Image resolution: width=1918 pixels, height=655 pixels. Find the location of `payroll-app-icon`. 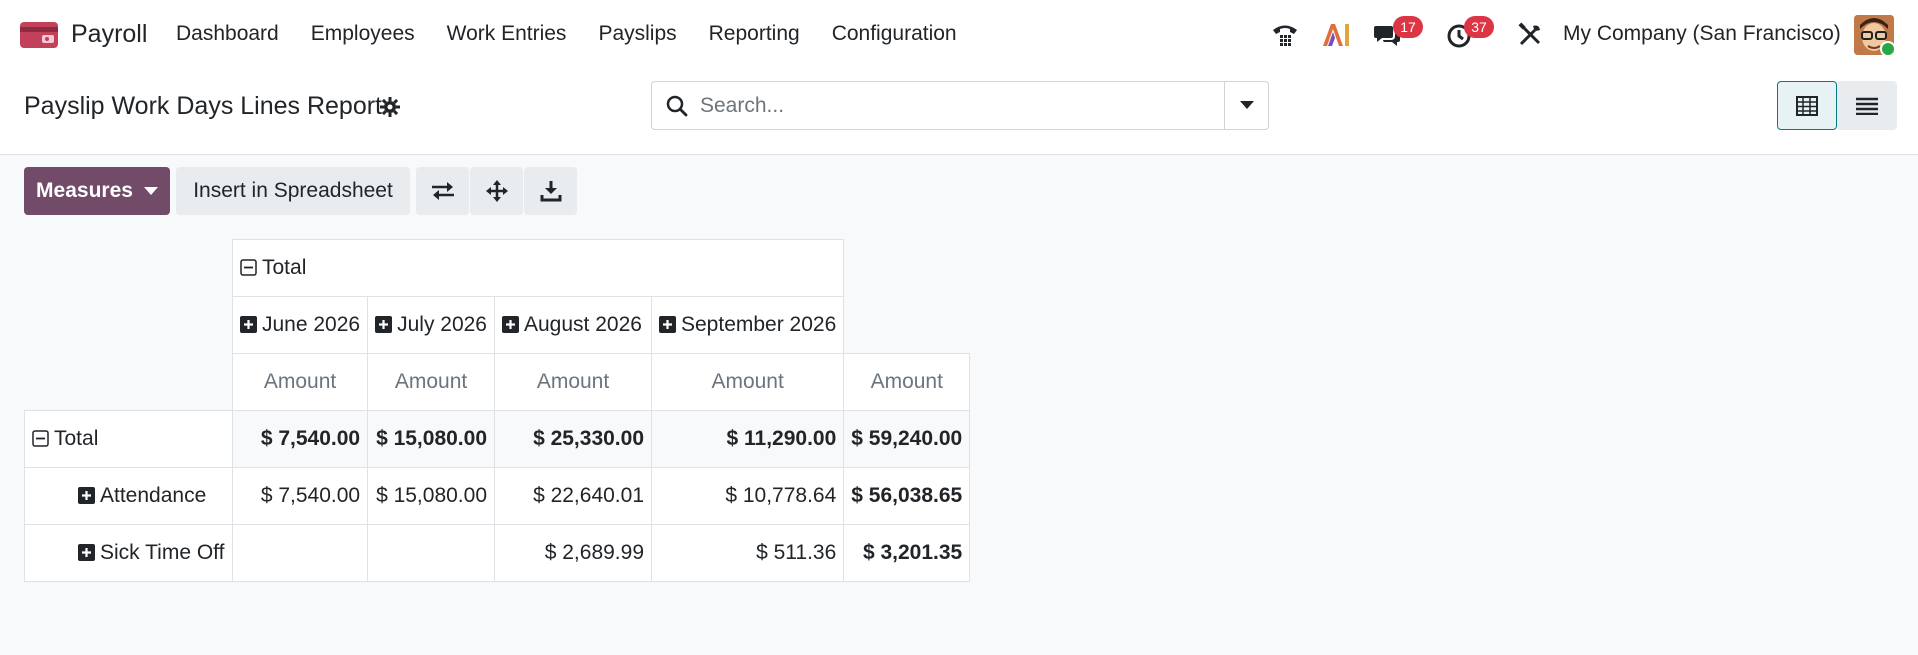

payroll-app-icon is located at coordinates (39, 35).